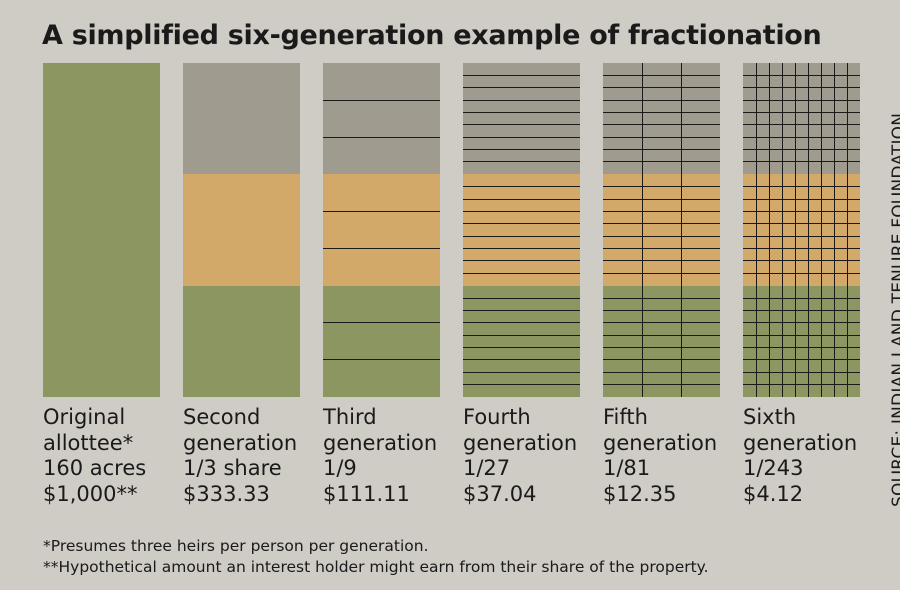 This screenshot has height=590, width=900. What do you see at coordinates (90, 493) in the screenshot?
I see `caption-value: $1,000**` at bounding box center [90, 493].